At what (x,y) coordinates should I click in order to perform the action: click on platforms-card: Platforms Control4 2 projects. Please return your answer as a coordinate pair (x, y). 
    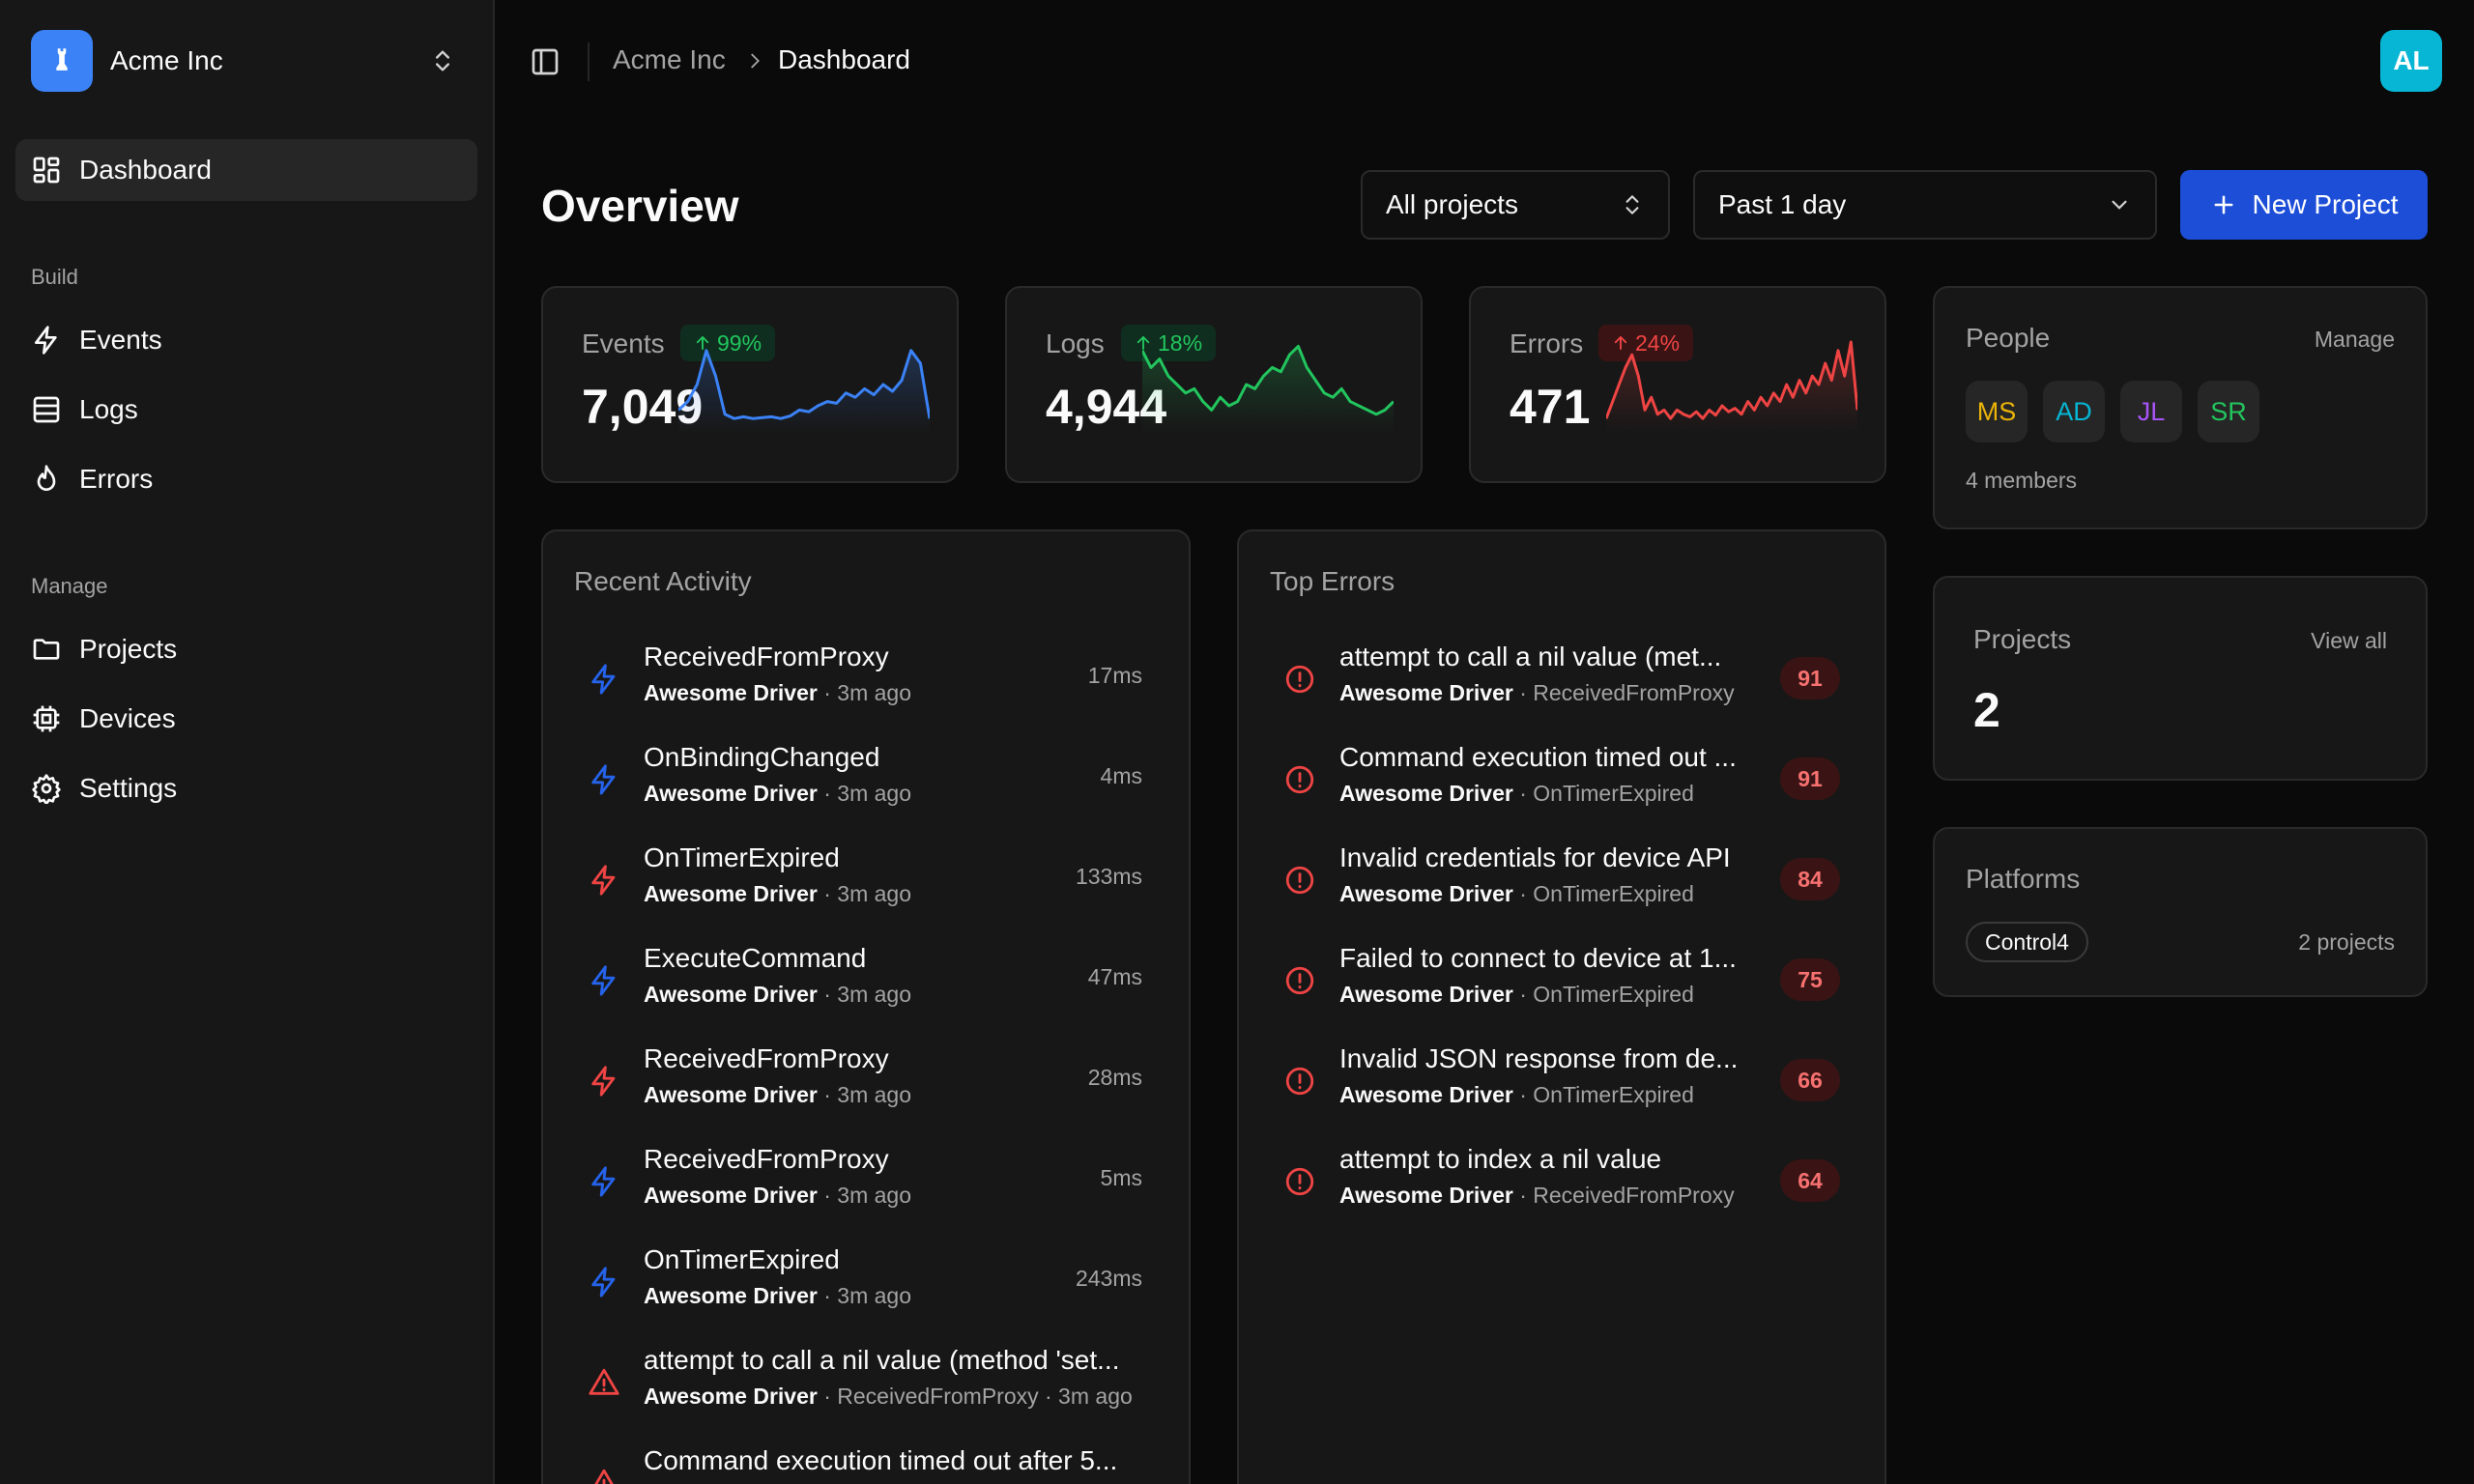
    Looking at the image, I should click on (2180, 912).